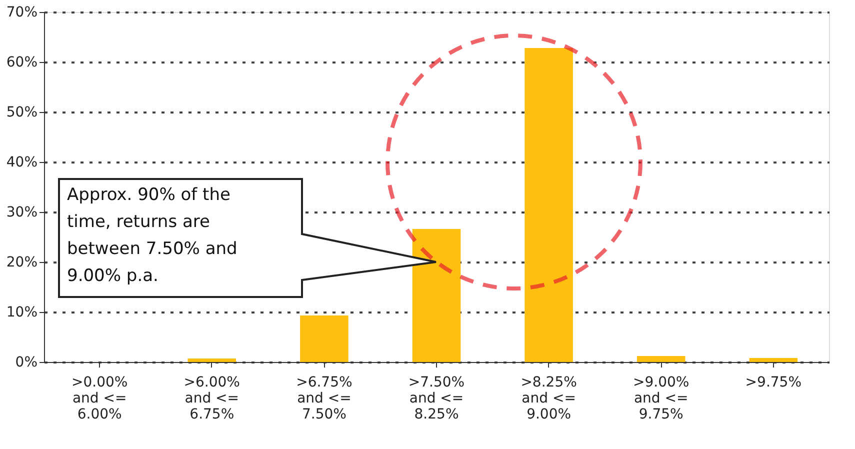  What do you see at coordinates (22, 162) in the screenshot?
I see `y-tick-label: 40%` at bounding box center [22, 162].